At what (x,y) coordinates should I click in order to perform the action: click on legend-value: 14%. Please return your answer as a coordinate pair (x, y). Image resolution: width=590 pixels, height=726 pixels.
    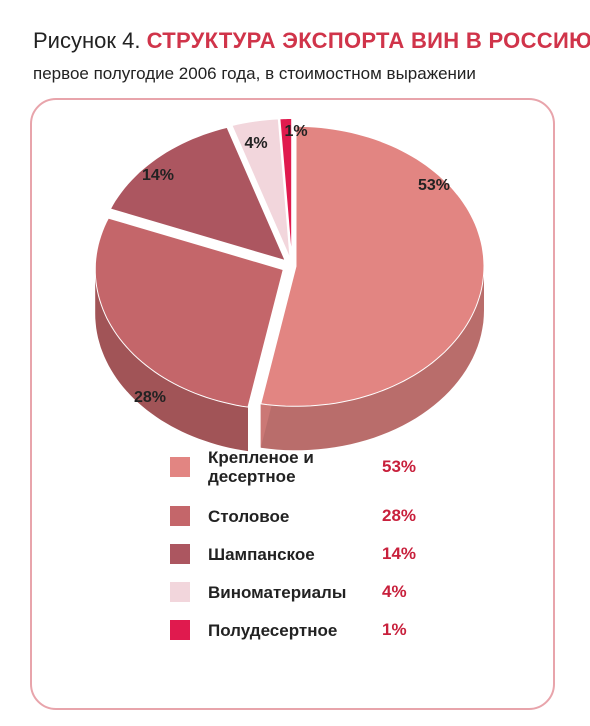
    Looking at the image, I should click on (399, 553).